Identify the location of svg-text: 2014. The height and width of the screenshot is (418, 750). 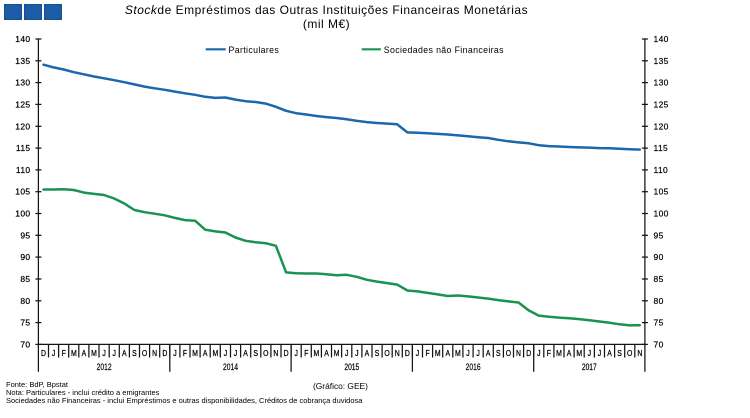
(230, 367).